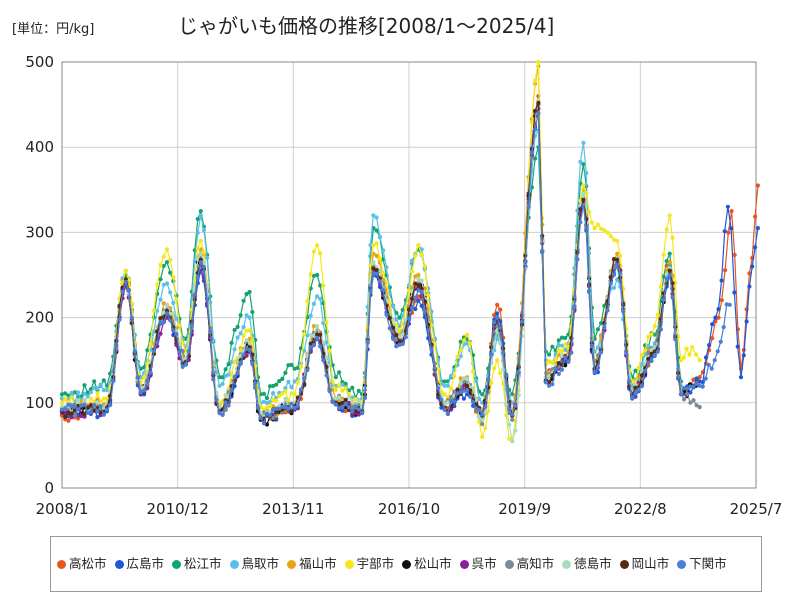 This screenshot has height=600, width=800. Describe the element at coordinates (49, 488) in the screenshot. I see `y-tick-label: 0` at that location.